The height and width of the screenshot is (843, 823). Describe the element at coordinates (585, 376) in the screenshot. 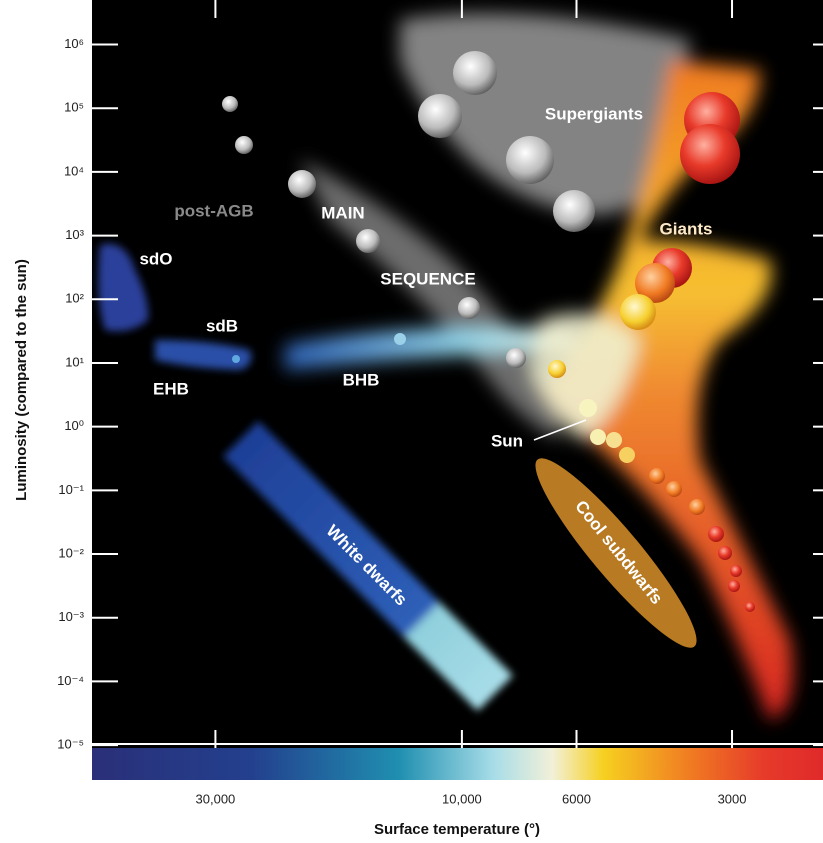

I see `sun-region` at that location.